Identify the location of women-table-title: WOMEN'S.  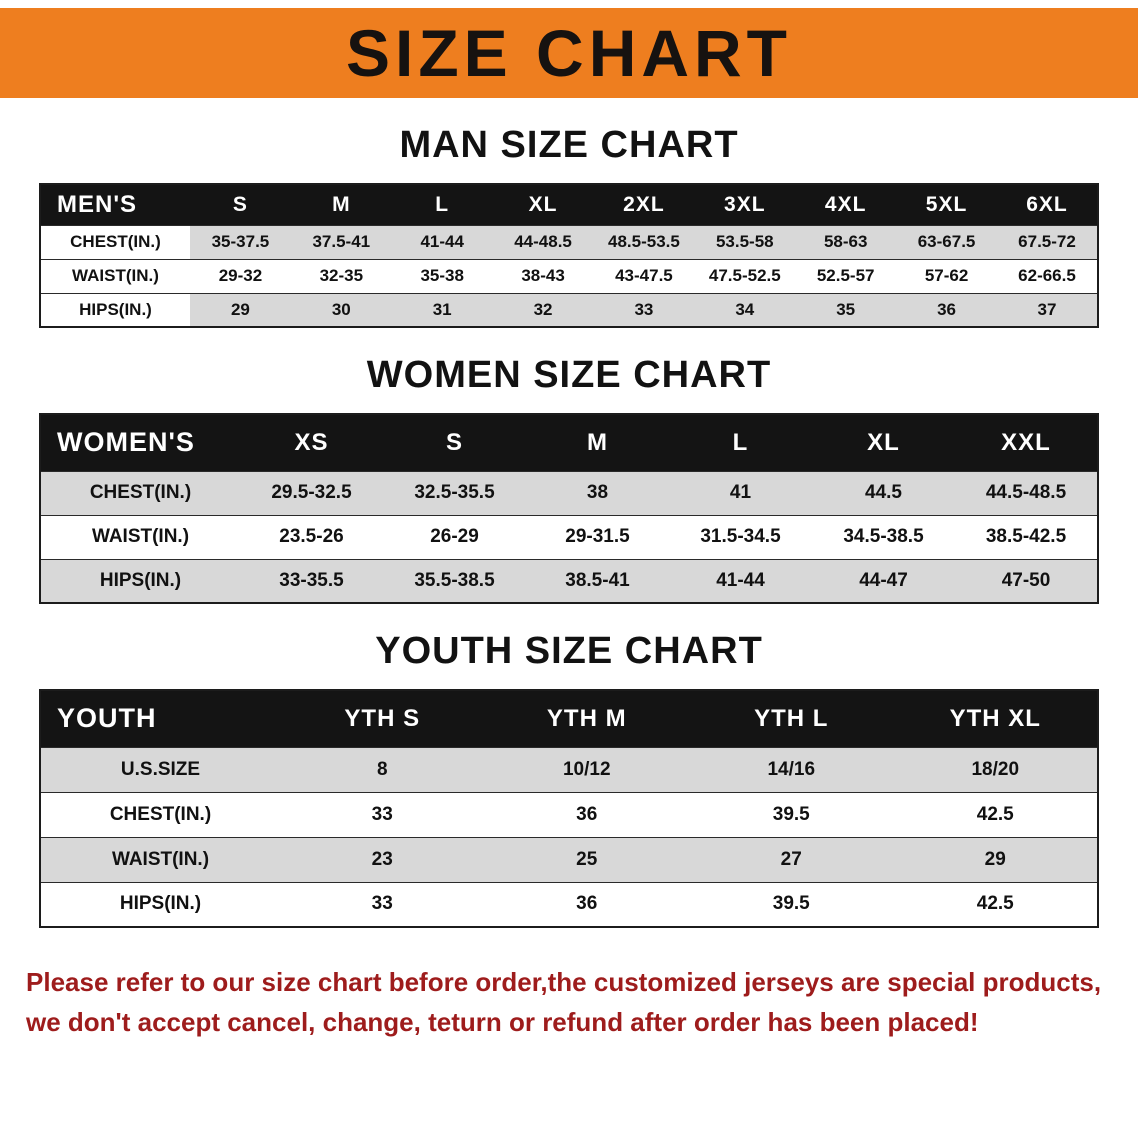
(140, 442).